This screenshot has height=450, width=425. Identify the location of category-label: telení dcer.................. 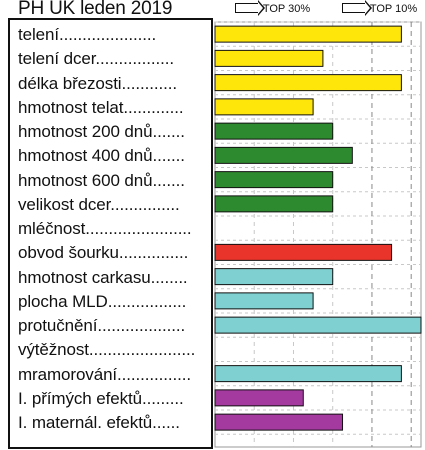
(96, 59).